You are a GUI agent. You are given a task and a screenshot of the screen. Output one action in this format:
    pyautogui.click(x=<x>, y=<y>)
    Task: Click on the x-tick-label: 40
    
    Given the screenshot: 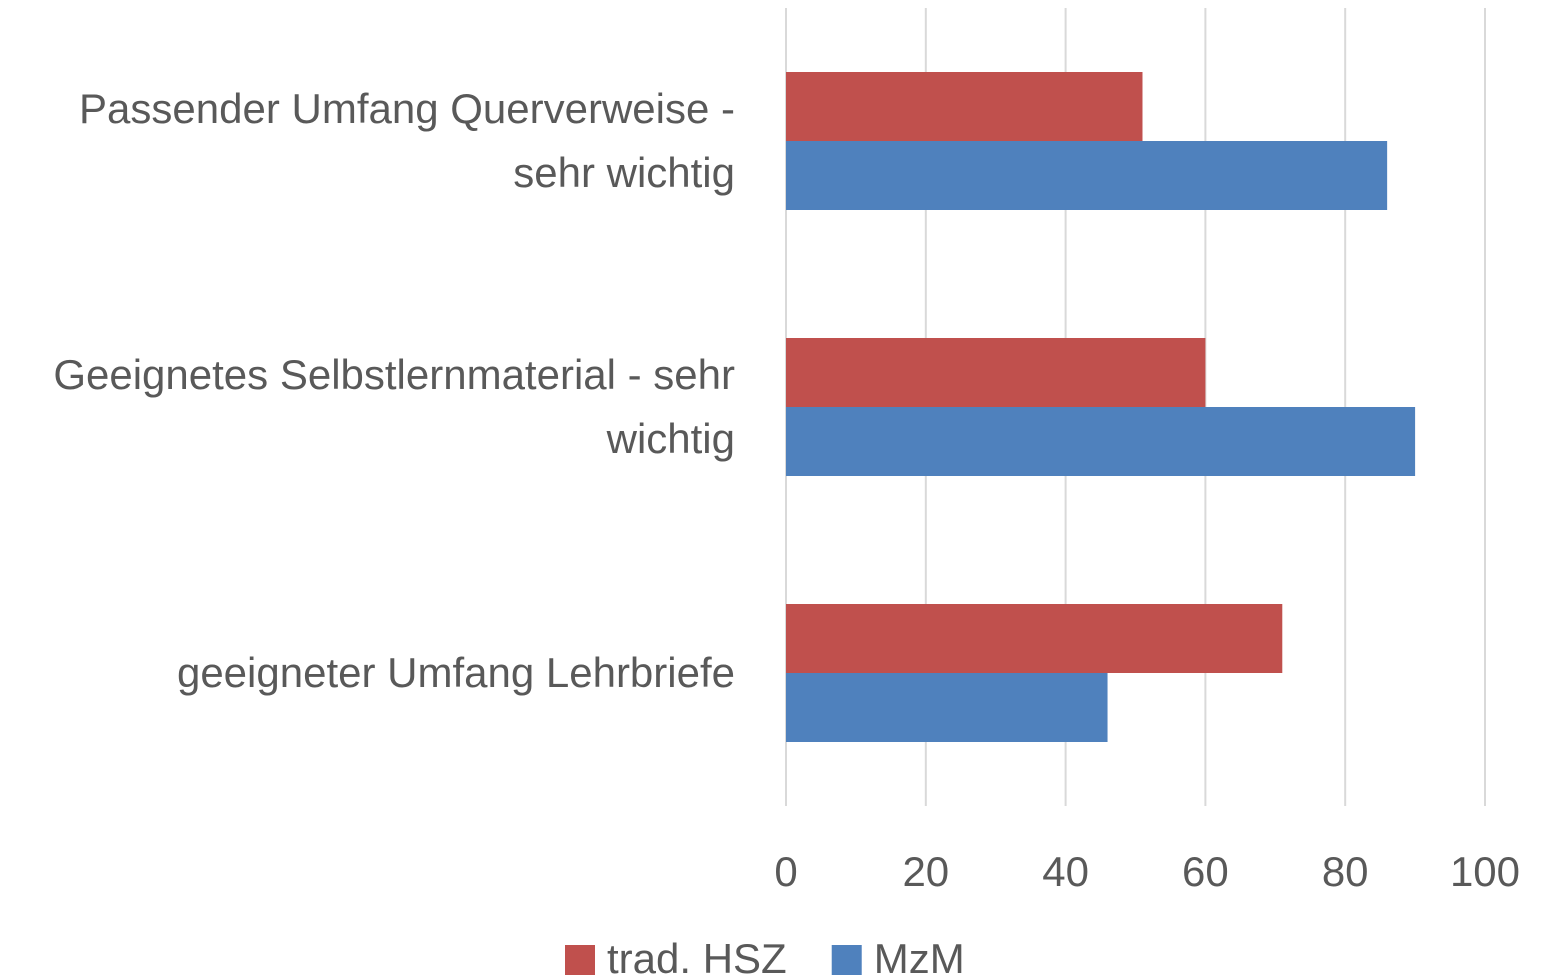 What is the action you would take?
    pyautogui.click(x=1065, y=871)
    